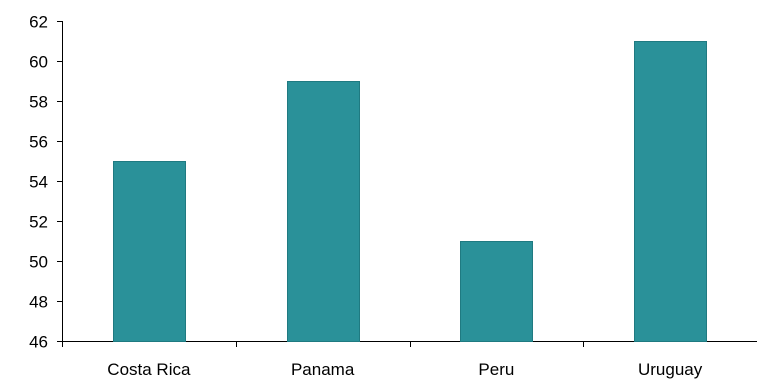 This screenshot has height=380, width=757. I want to click on y-tick-label: 60, so click(38, 62).